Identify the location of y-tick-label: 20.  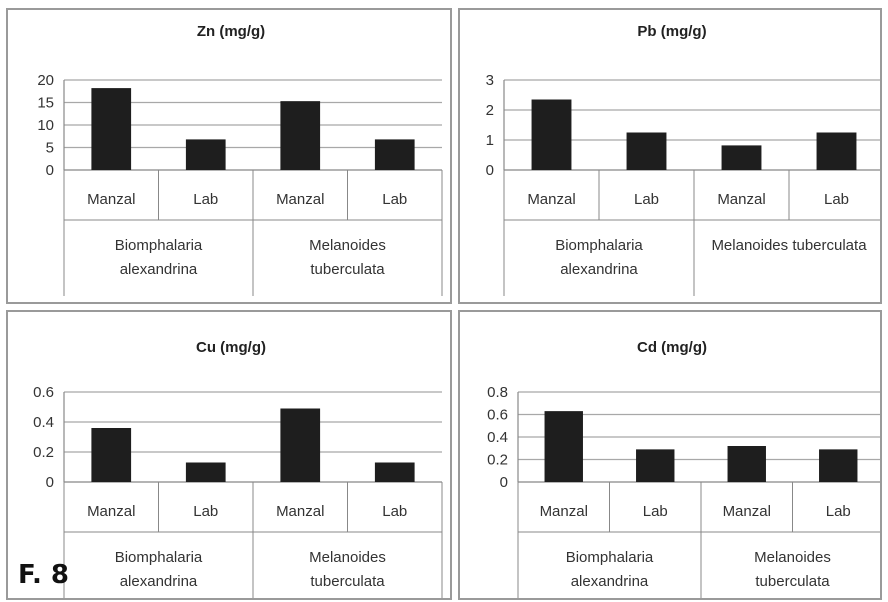
(45, 80).